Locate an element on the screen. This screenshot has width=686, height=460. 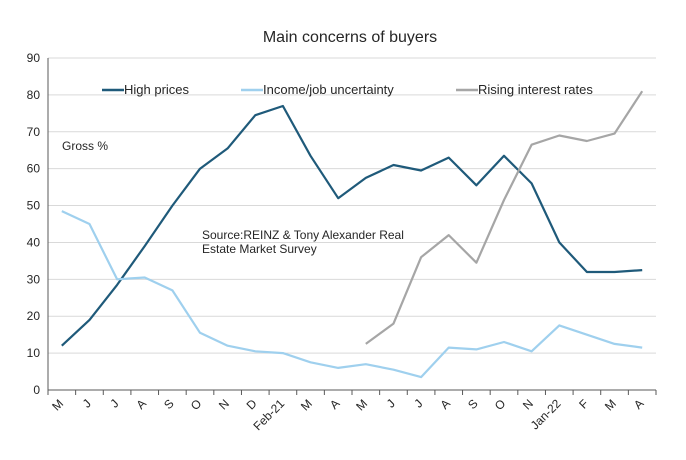
legend-label: Income/job uncertainty is located at coordinates (328, 89).